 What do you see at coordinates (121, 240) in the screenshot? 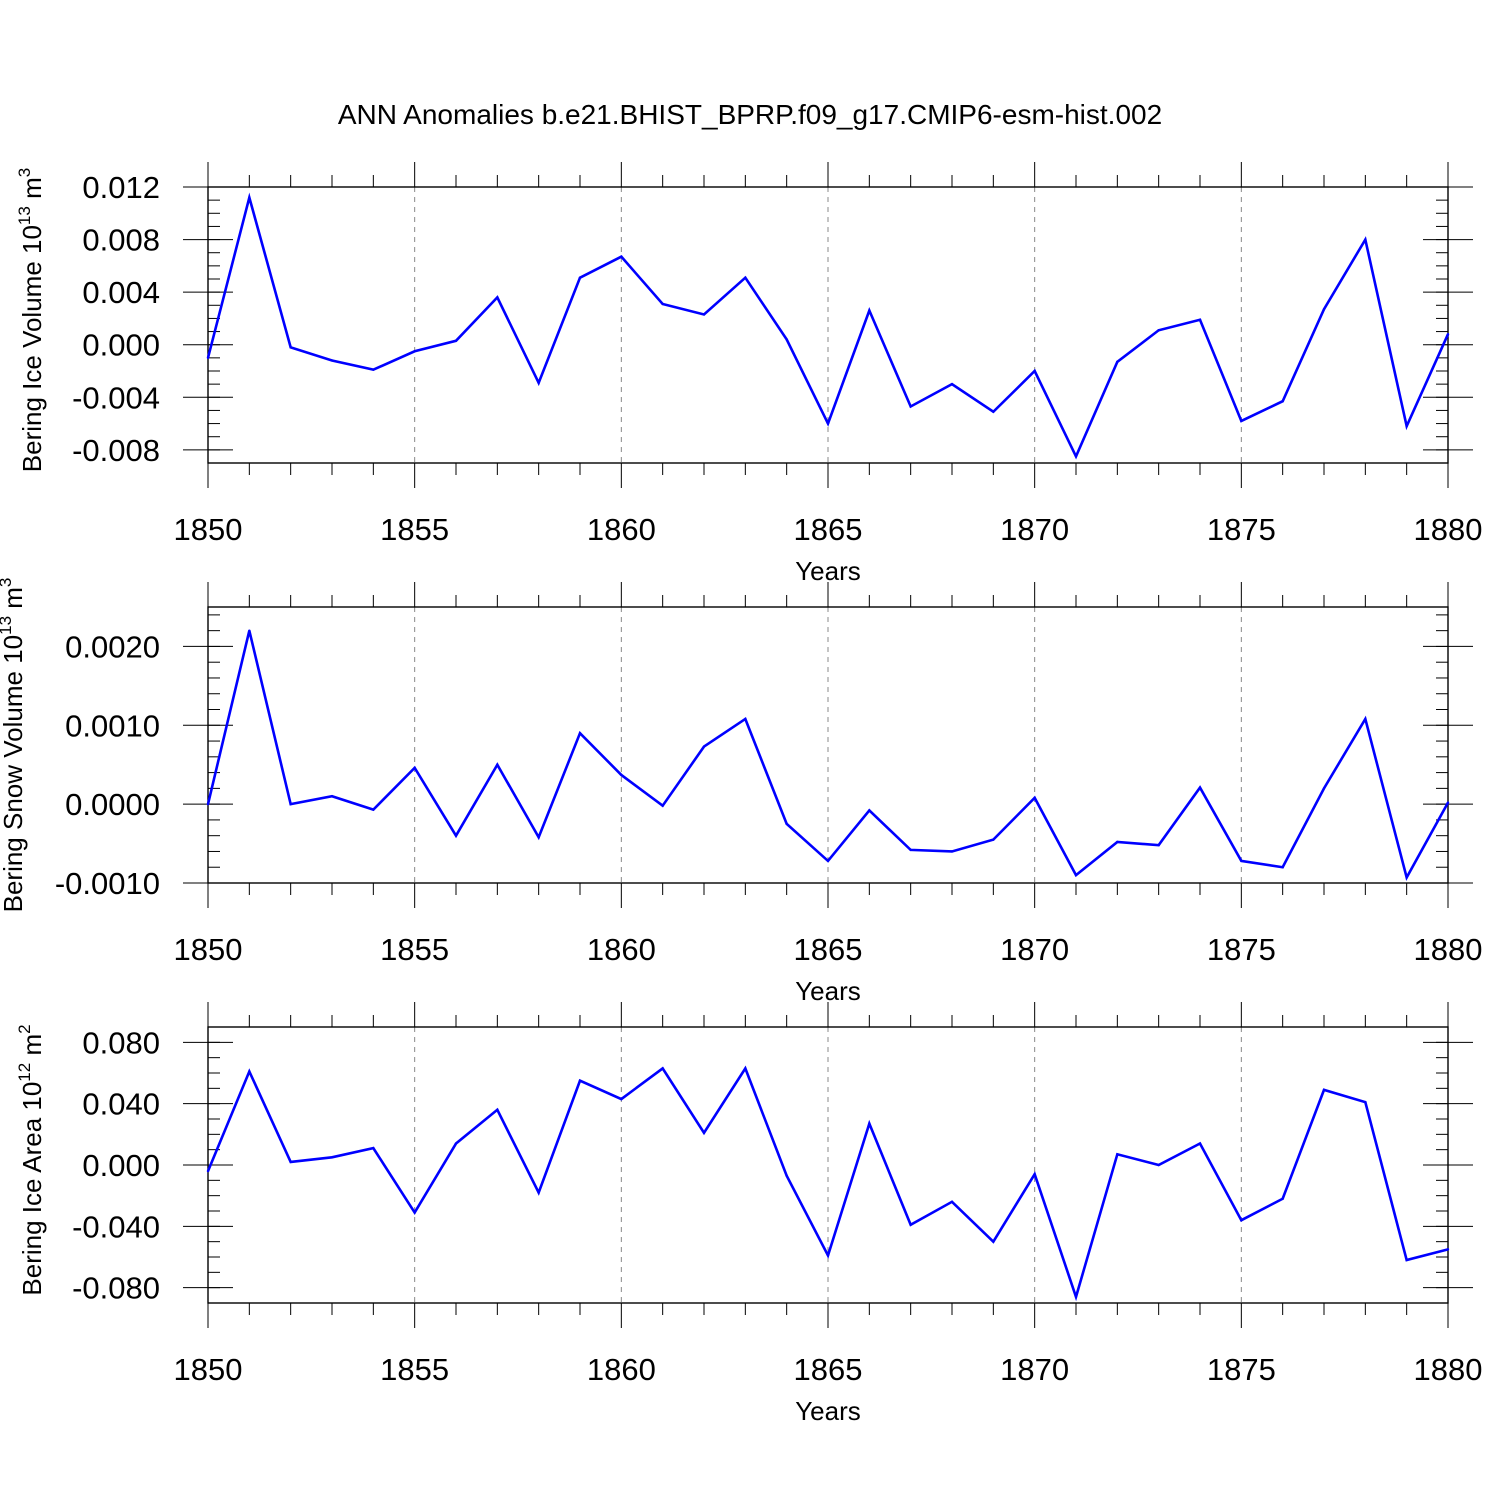
I see `y-tick-label: 0.008` at bounding box center [121, 240].